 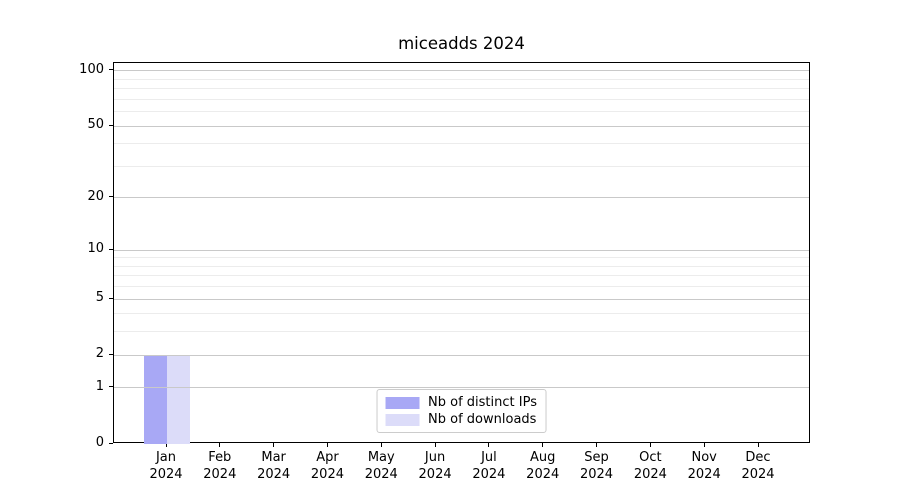 I want to click on y-tick-label: 0, so click(x=99, y=442).